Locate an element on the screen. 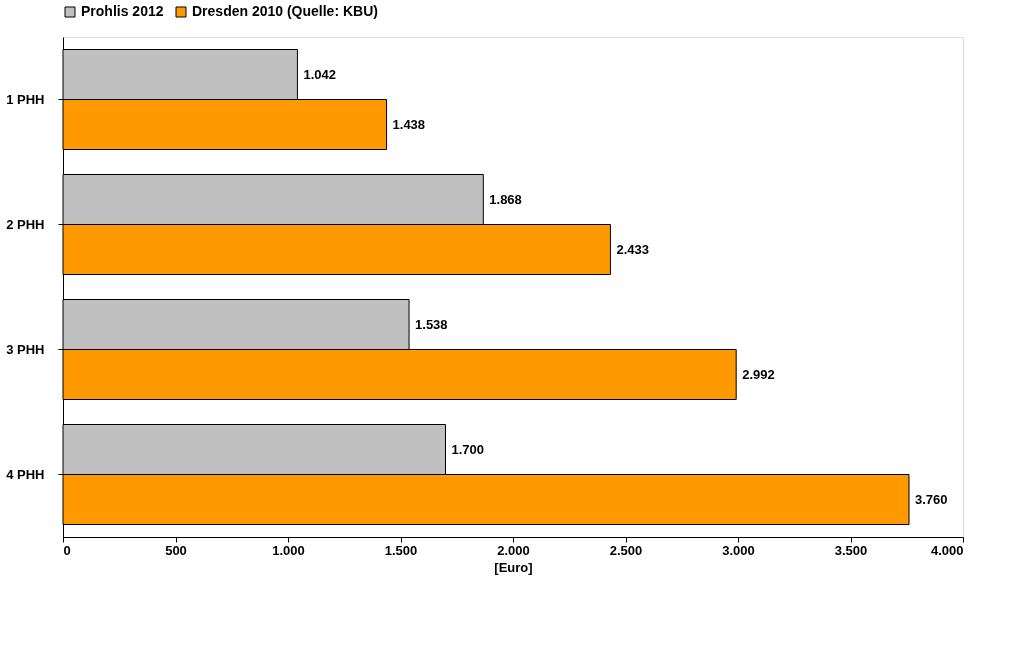 This screenshot has width=1033, height=652. y-tick-label: 1 PHH is located at coordinates (25, 99).